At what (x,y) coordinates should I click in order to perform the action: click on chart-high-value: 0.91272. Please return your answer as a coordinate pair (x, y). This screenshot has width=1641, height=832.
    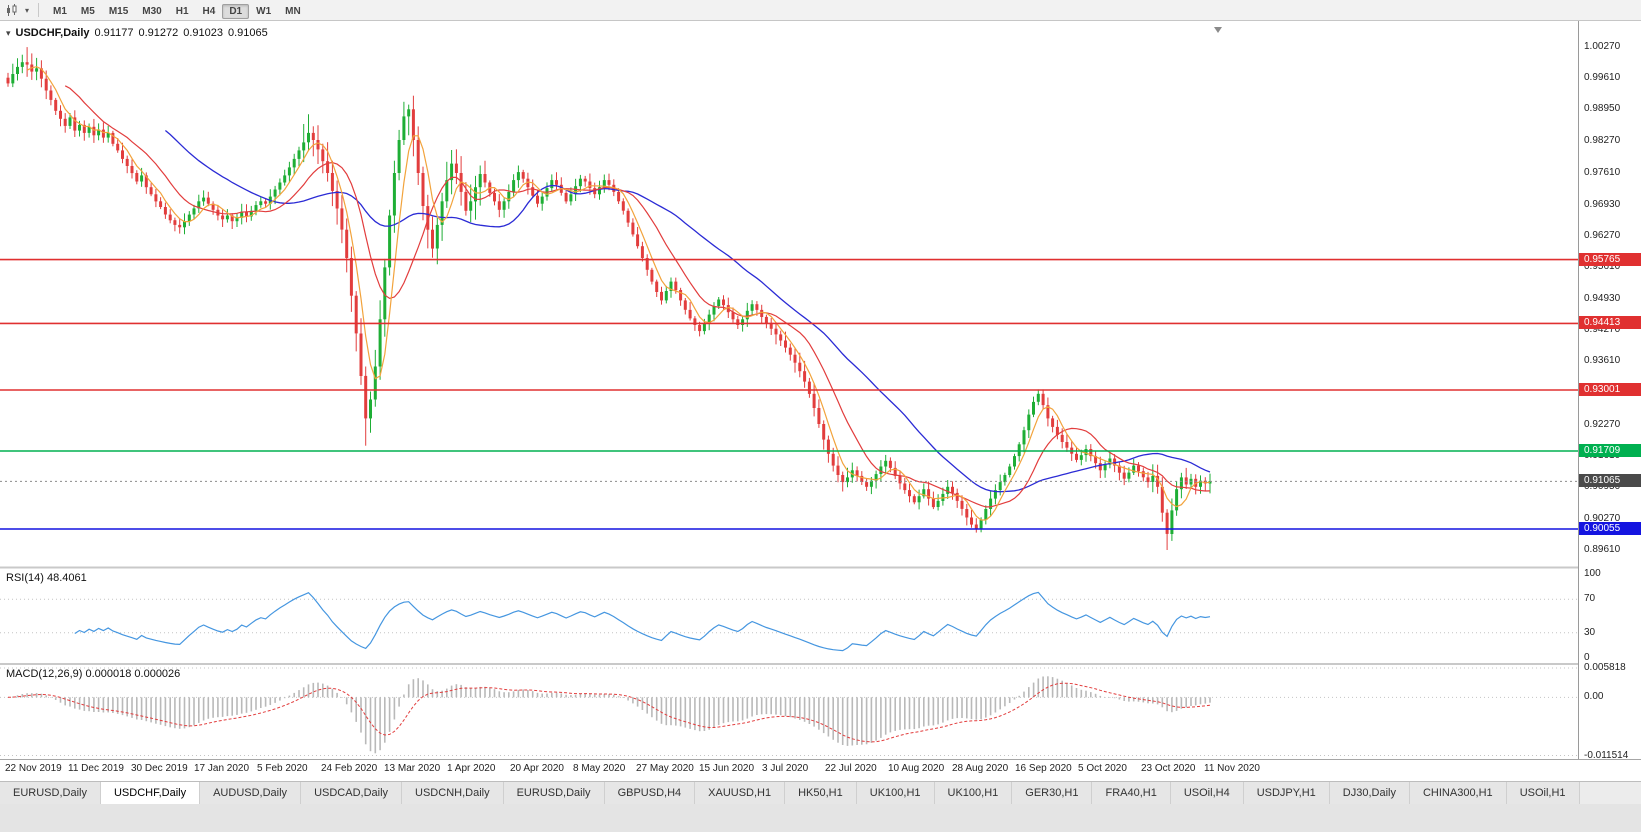
    Looking at the image, I should click on (158, 33).